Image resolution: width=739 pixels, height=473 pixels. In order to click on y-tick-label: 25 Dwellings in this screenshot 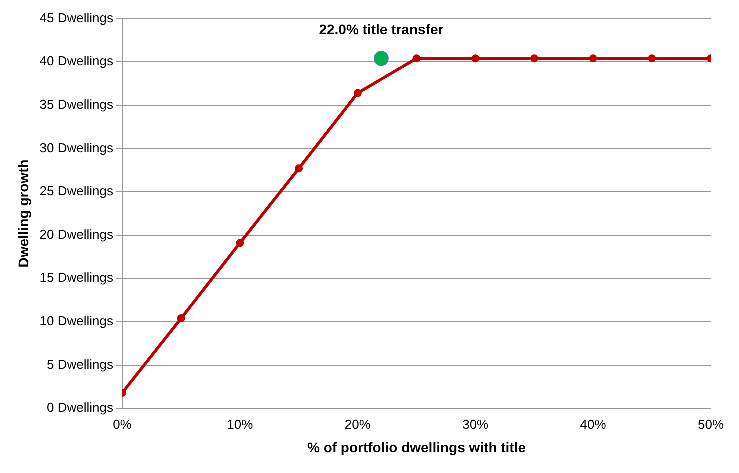, I will do `click(77, 191)`.